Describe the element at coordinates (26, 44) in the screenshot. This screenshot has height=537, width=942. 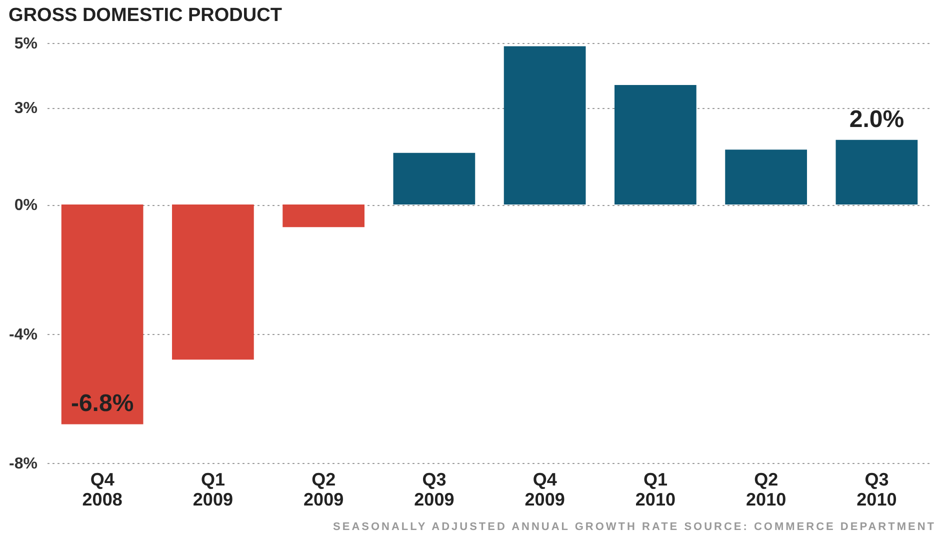
I see `y-tick-label: 5%` at that location.